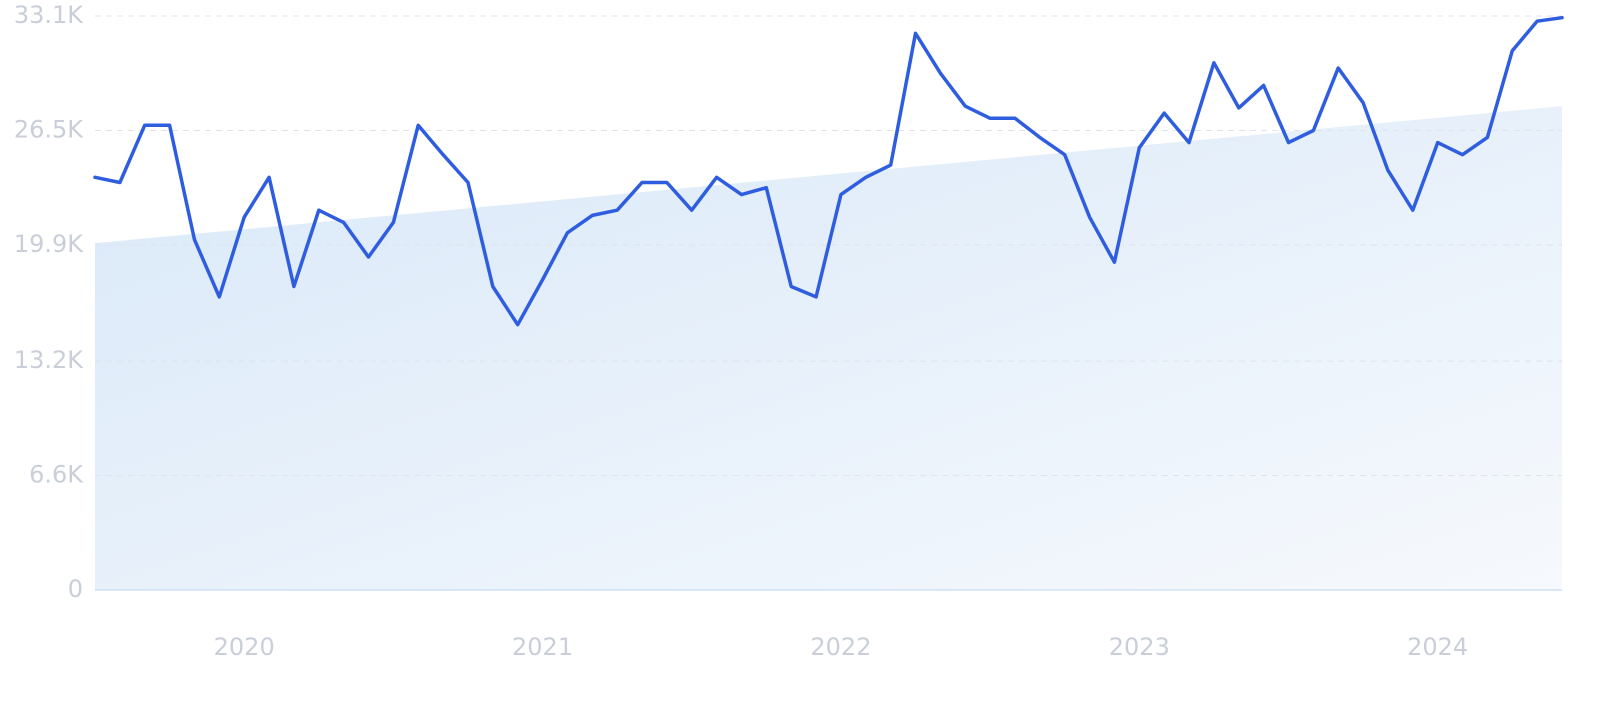 Image resolution: width=1617 pixels, height=704 pixels. What do you see at coordinates (49, 129) in the screenshot?
I see `y-tick-label: 26.5K` at bounding box center [49, 129].